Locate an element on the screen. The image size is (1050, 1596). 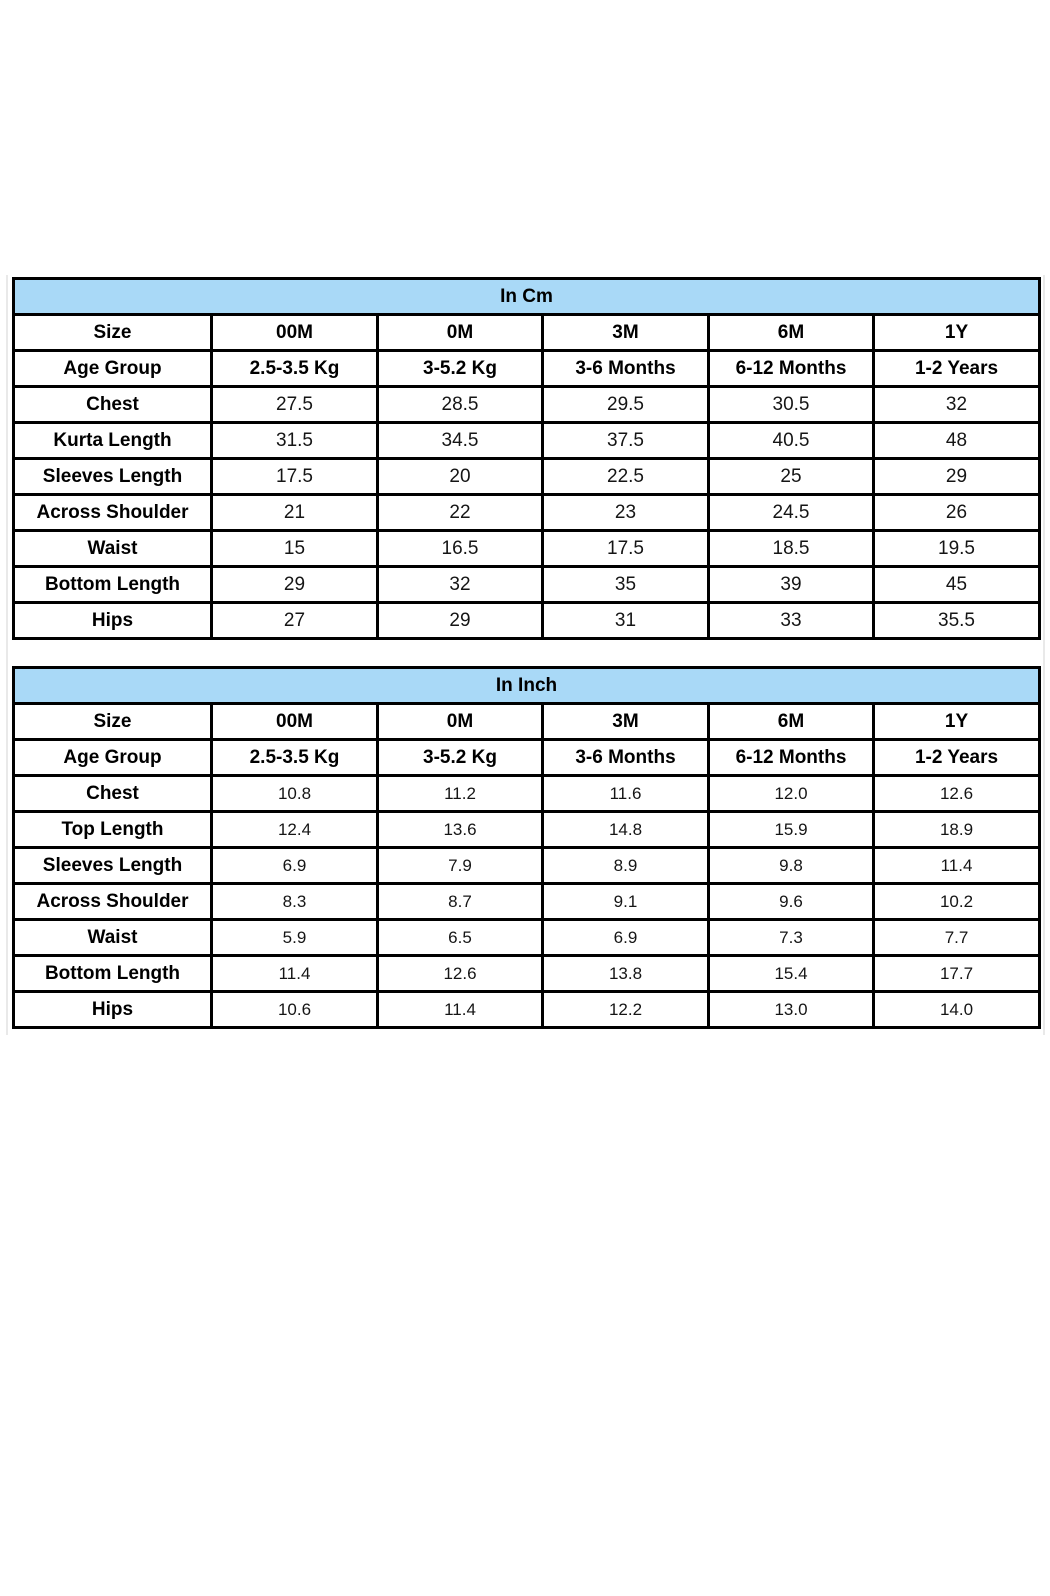
table-cell: 18.9 is located at coordinates (956, 829).